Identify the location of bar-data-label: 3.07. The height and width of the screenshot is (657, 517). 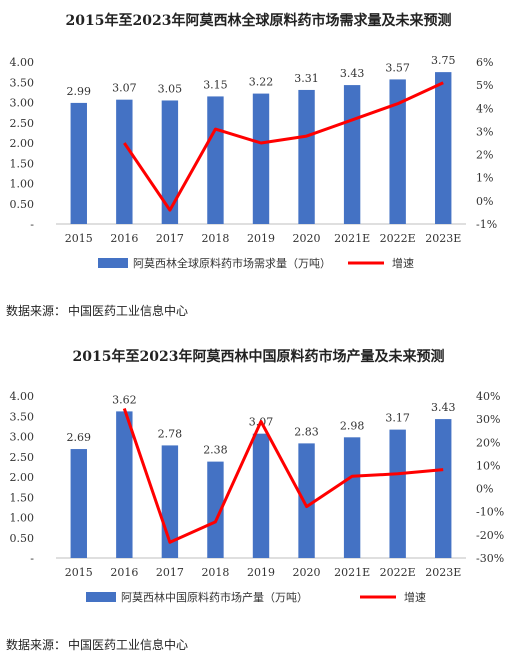
(124, 88).